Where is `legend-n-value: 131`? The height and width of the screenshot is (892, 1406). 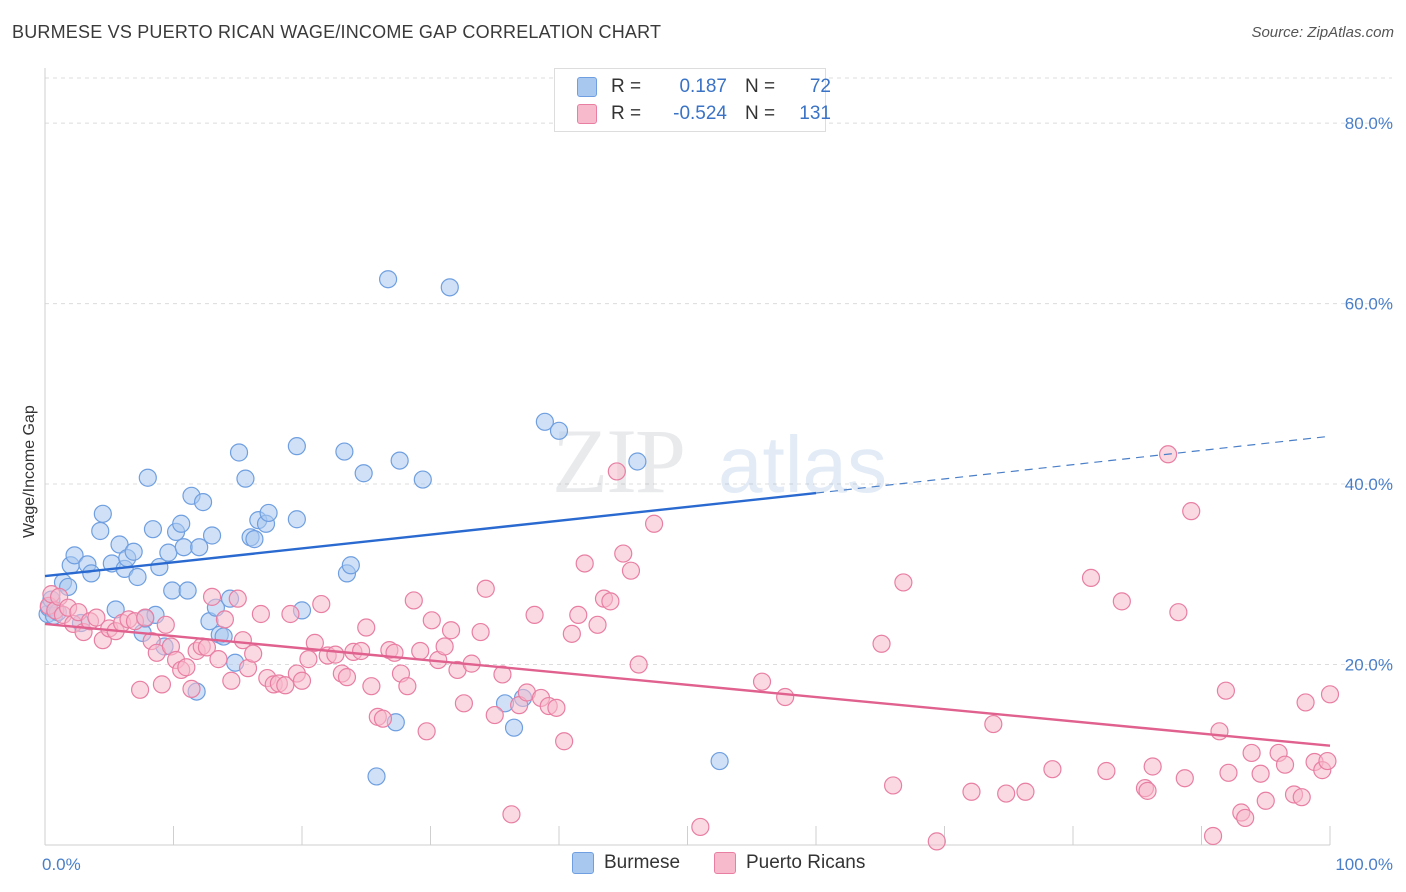 legend-n-value: 131 is located at coordinates (815, 113).